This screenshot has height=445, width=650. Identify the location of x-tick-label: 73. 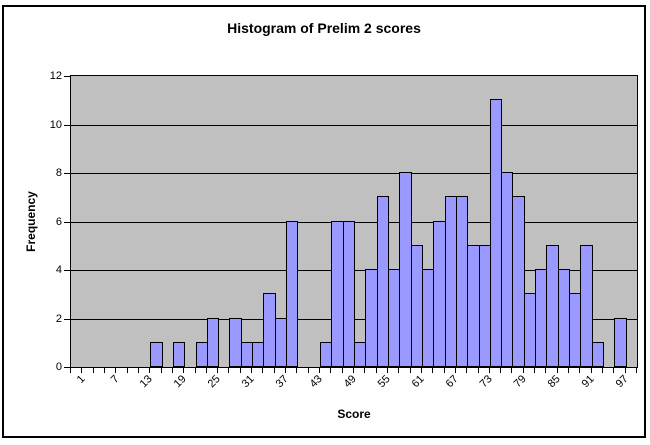
(486, 382).